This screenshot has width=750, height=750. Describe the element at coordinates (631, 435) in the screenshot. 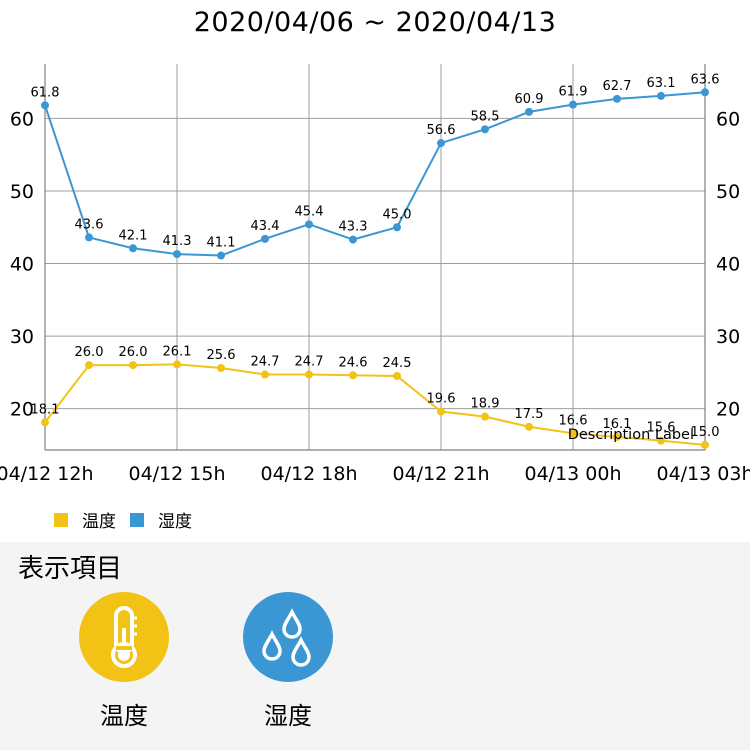

I see `description-label: Description Label` at that location.